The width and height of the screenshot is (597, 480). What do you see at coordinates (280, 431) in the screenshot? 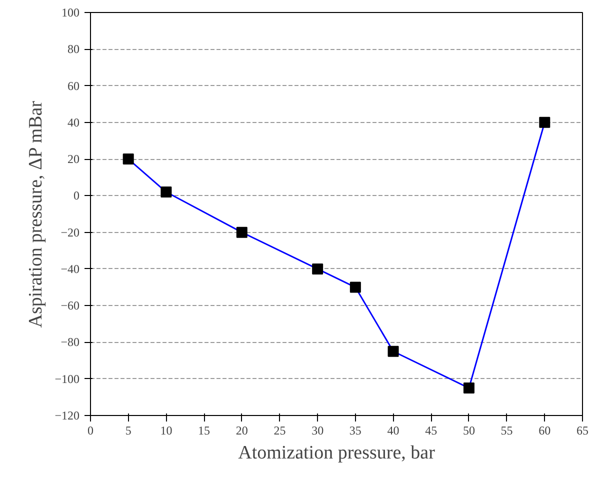
I see `x-tick-label: 25` at bounding box center [280, 431].